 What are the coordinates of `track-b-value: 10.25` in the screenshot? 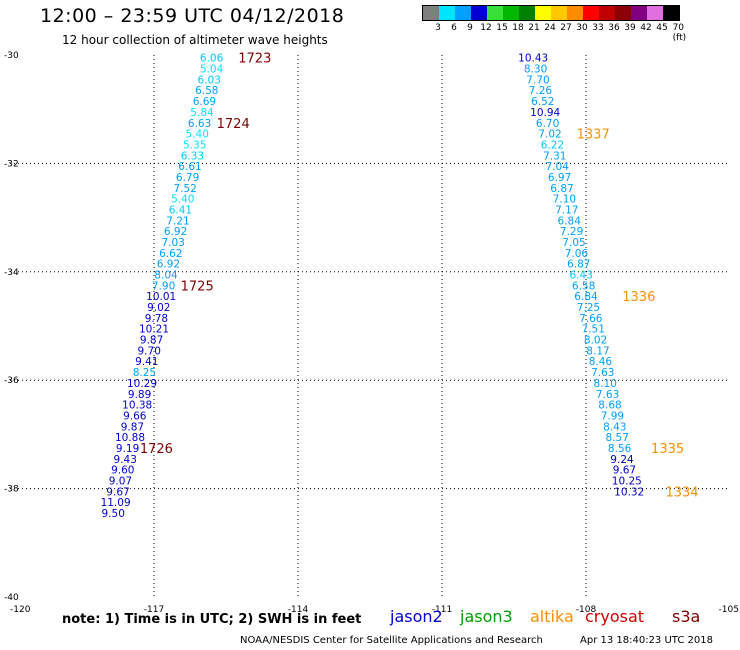 It's located at (627, 481).